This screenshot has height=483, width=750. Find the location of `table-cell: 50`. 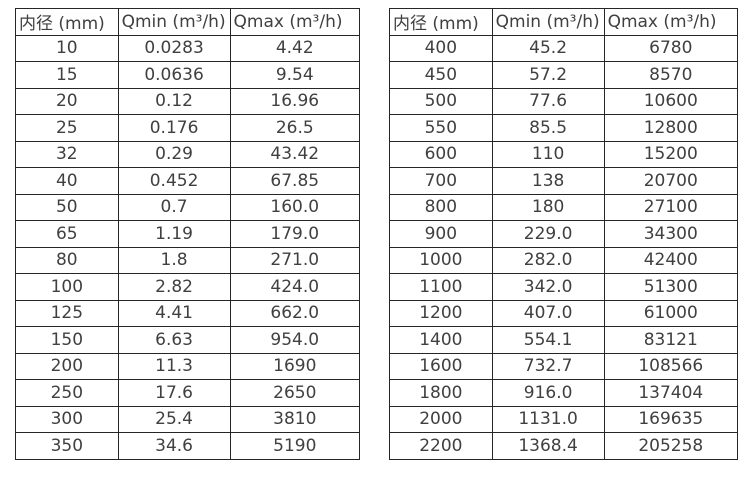

table-cell: 50 is located at coordinates (67, 207).